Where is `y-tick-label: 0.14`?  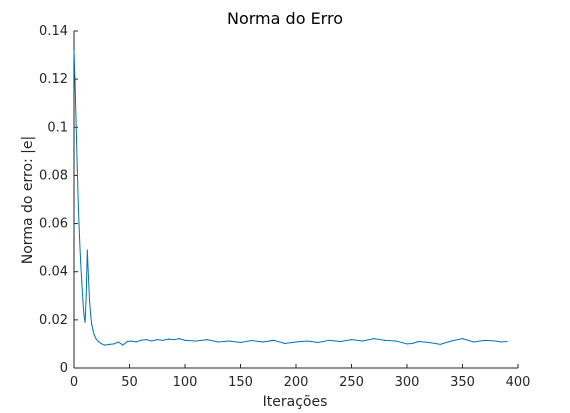
y-tick-label: 0.14 is located at coordinates (53, 31).